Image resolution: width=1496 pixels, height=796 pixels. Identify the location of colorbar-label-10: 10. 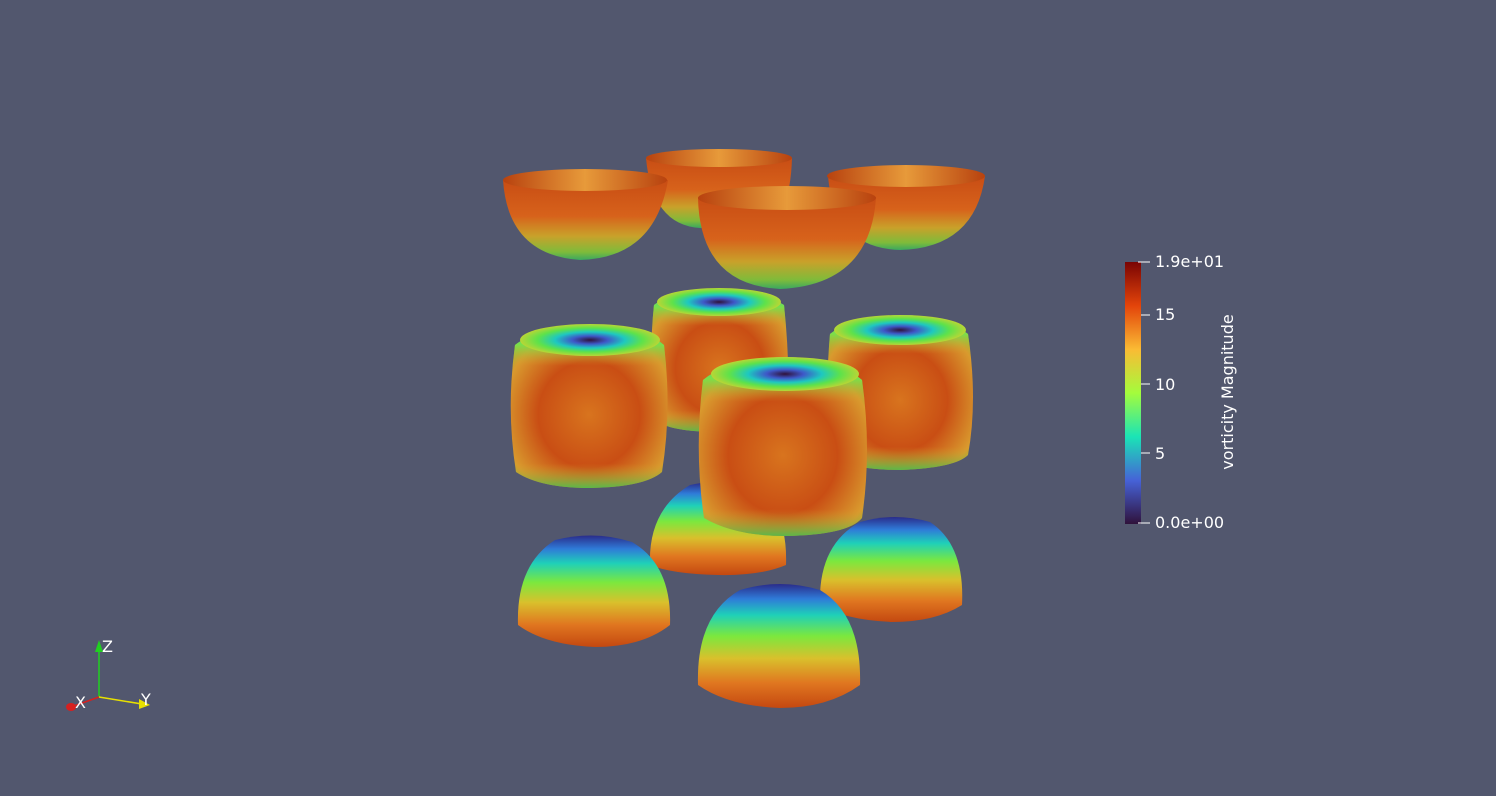
(1165, 384).